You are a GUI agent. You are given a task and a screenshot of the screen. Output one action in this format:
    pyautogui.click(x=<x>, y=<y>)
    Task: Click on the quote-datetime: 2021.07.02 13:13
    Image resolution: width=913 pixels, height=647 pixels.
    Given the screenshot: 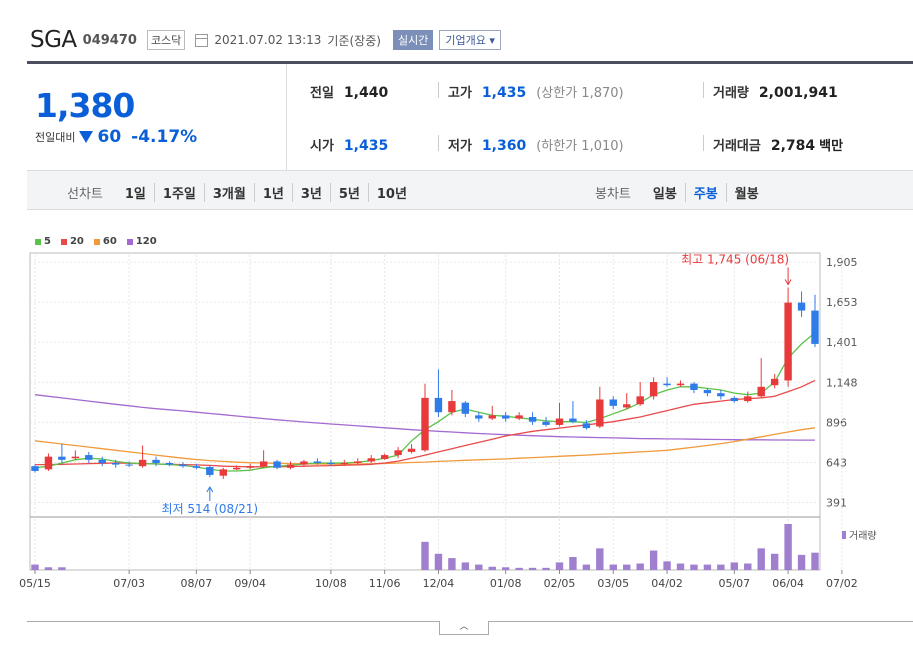 What is the action you would take?
    pyautogui.click(x=268, y=40)
    